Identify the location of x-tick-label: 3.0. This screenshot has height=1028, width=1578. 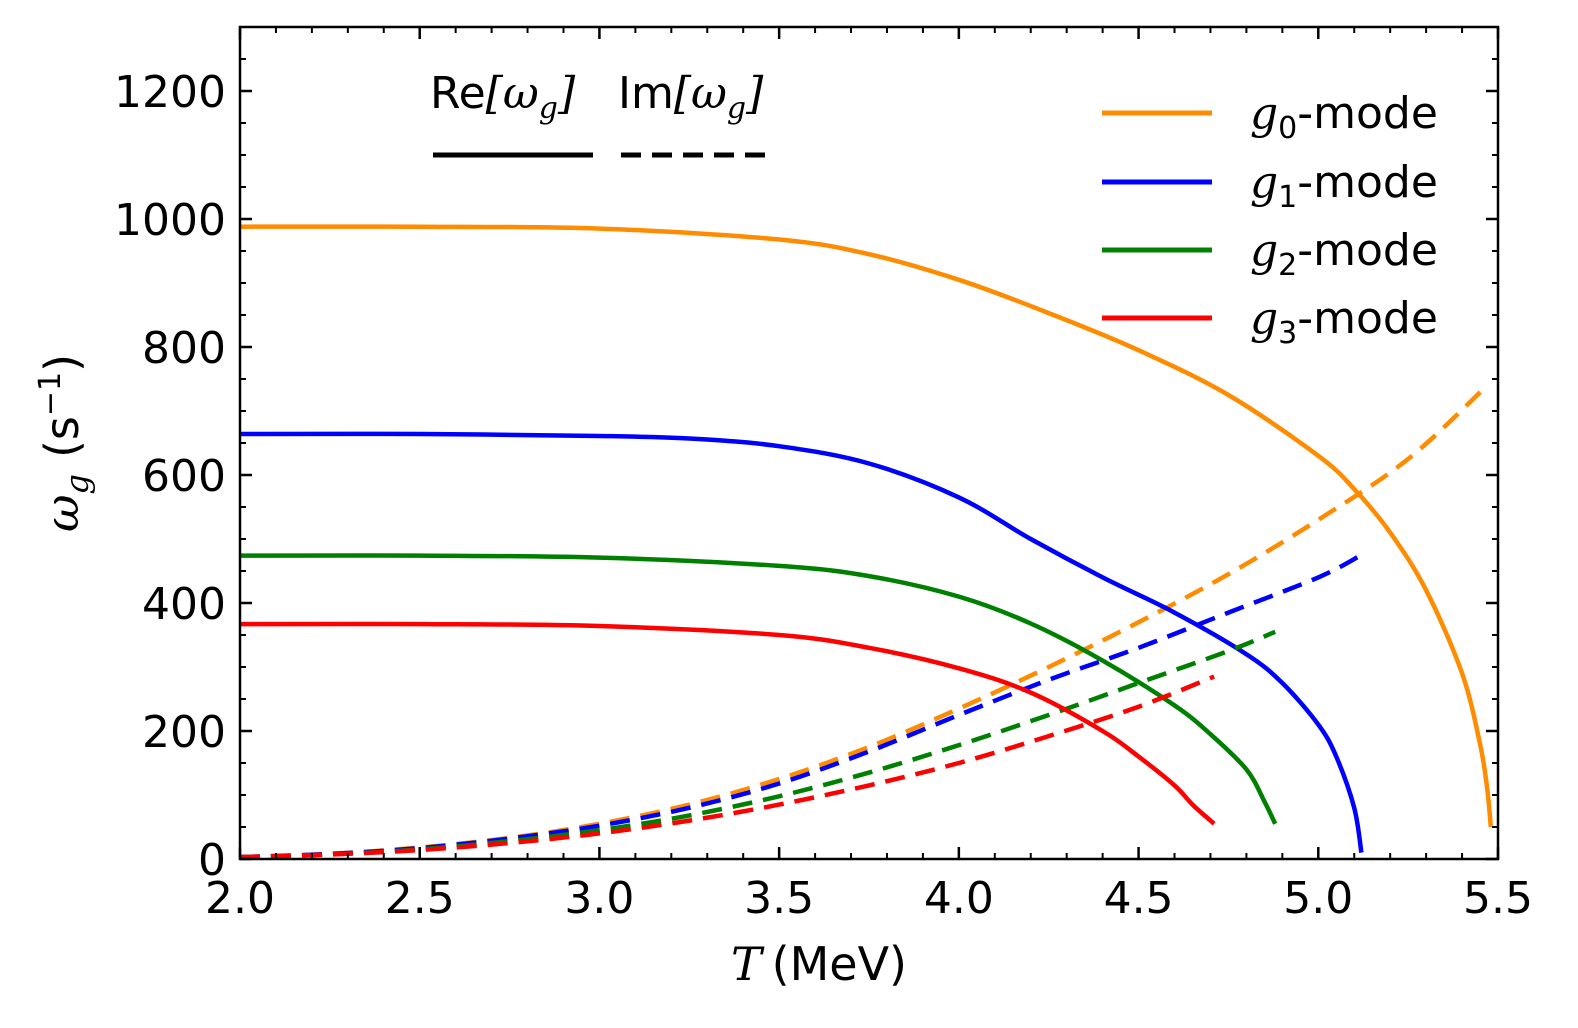
(599, 898).